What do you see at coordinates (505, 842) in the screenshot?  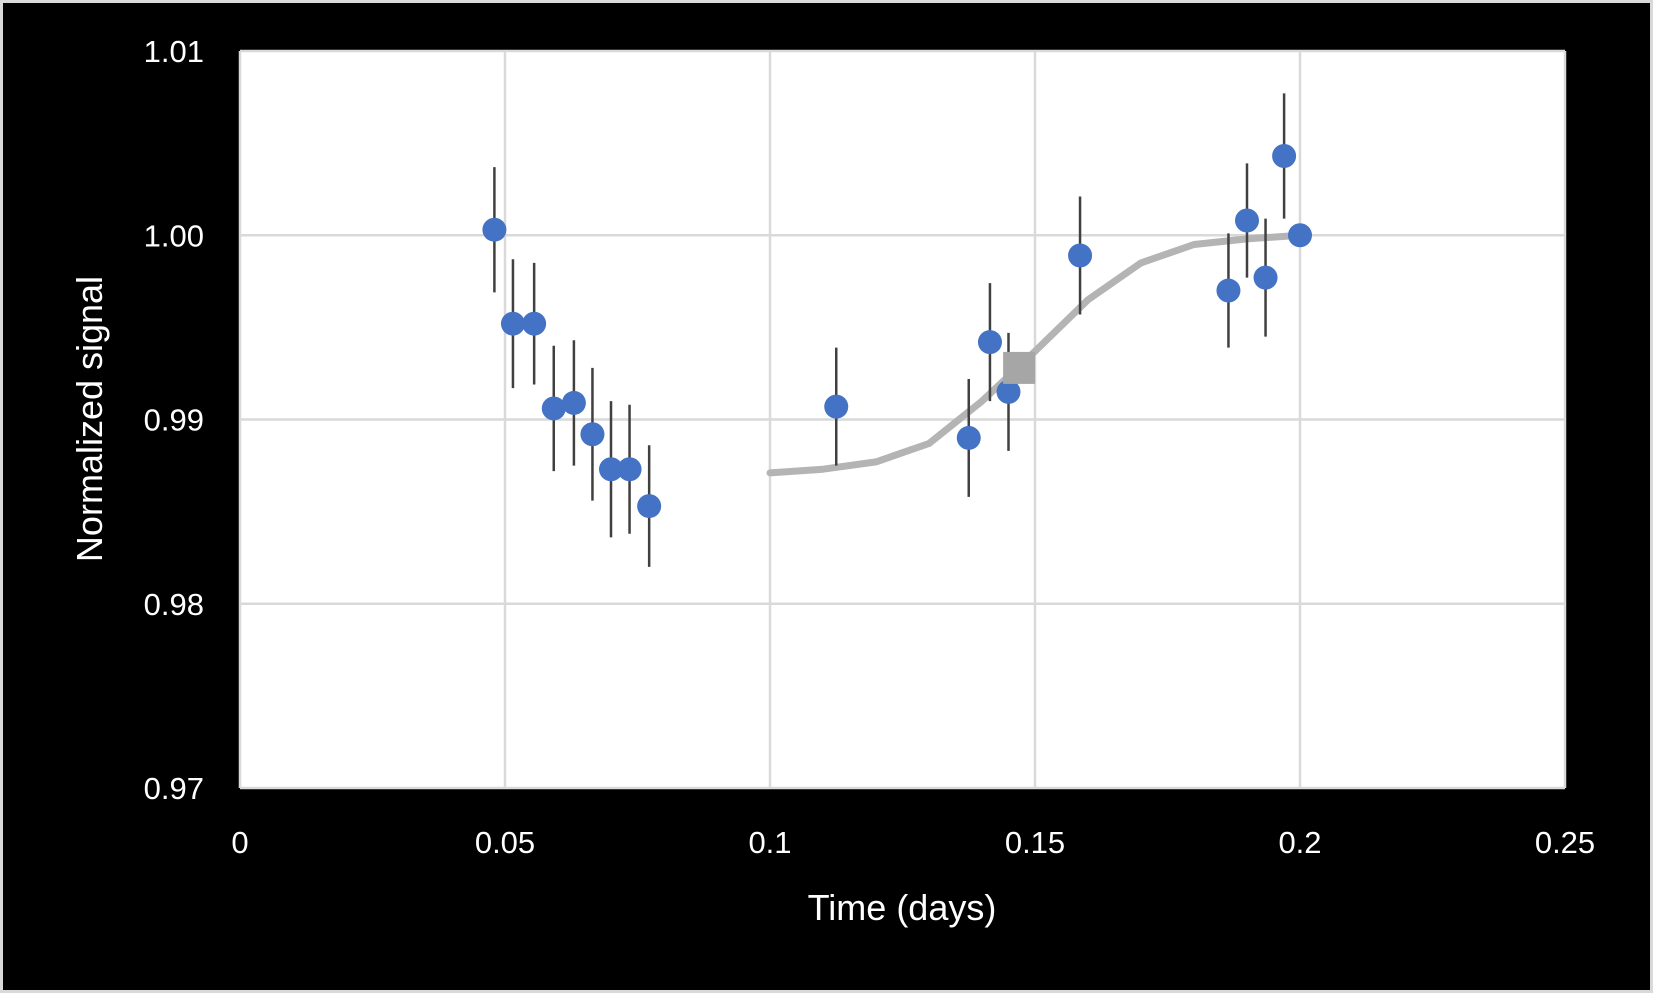 I see `x-tick-label: 0.05` at bounding box center [505, 842].